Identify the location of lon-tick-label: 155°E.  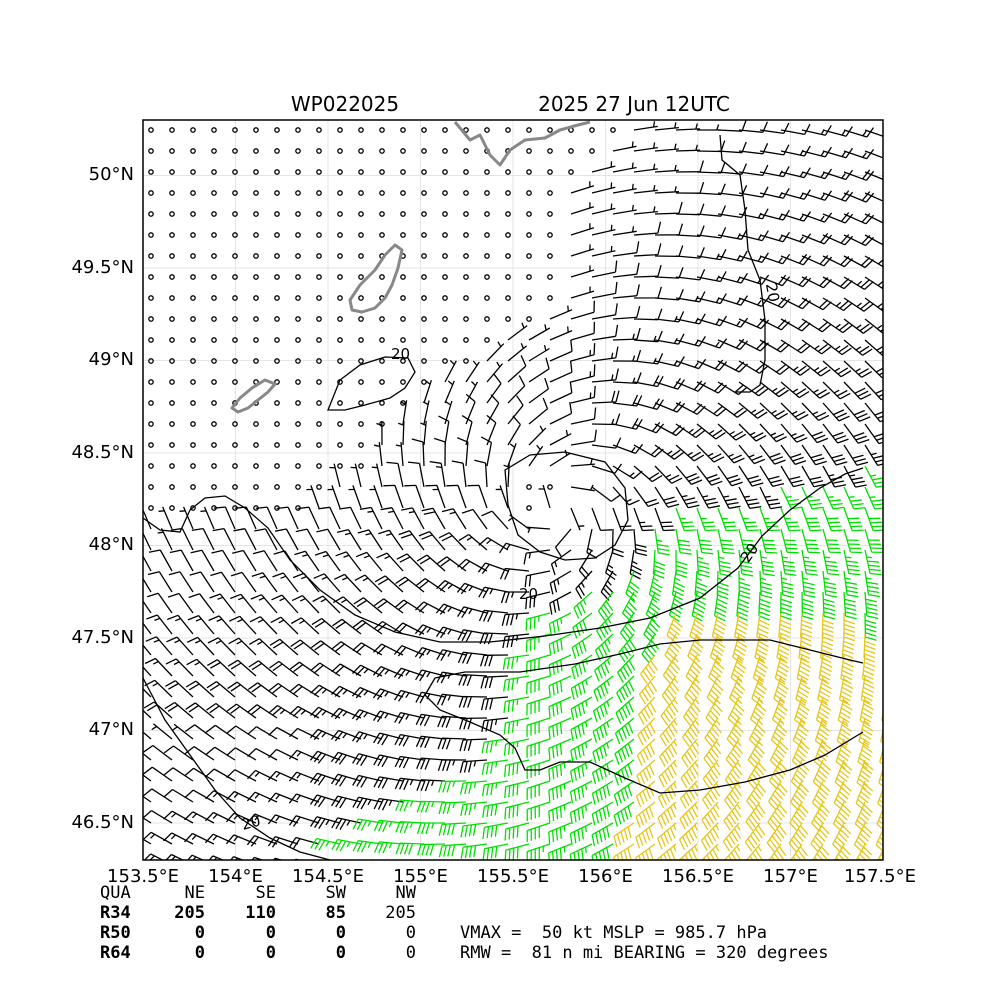
(420, 876).